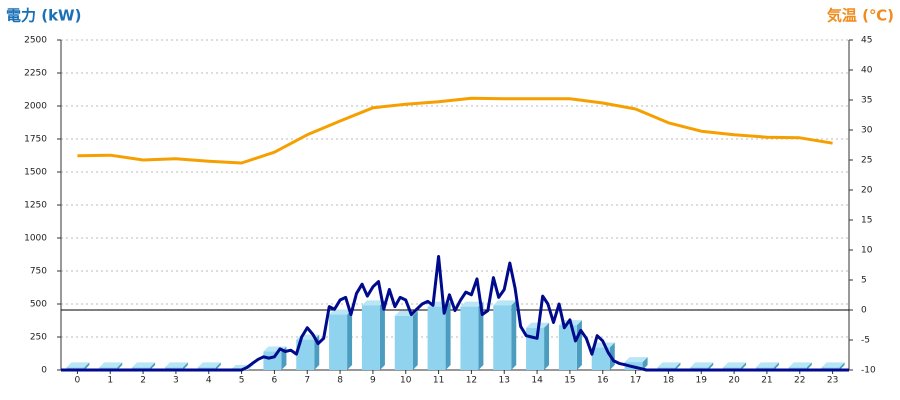 This screenshot has height=400, width=900. I want to click on y2-tick-label: 35, so click(866, 101).